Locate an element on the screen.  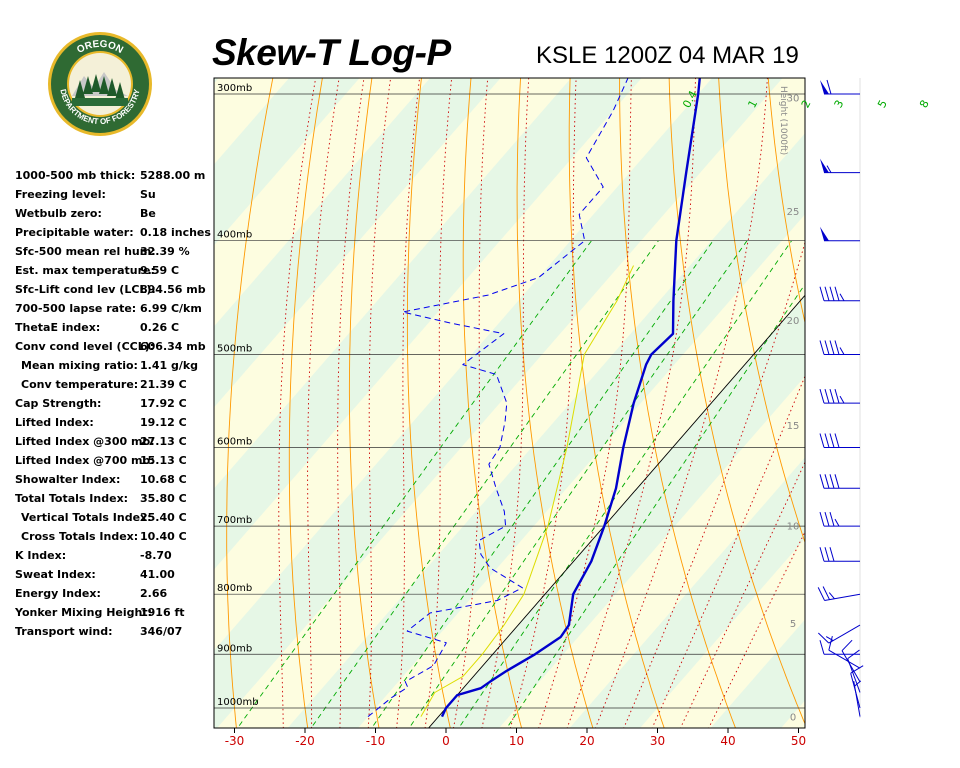
index-row: Transport wind: 346/07 is located at coordinates (115, 632).